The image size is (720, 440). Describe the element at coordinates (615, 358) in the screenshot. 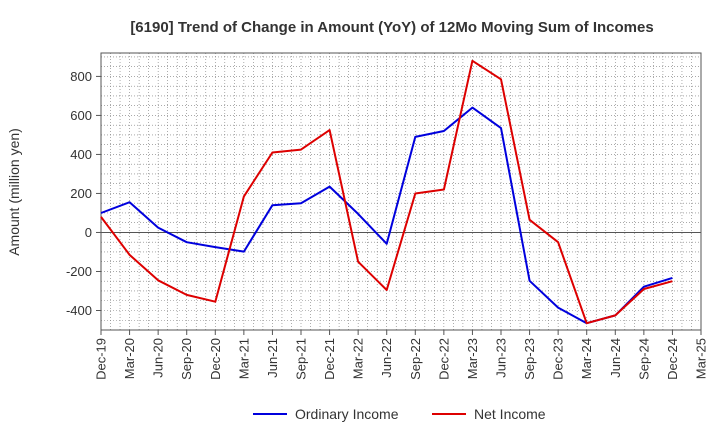

I see `x-tick-label: Jun-24` at that location.